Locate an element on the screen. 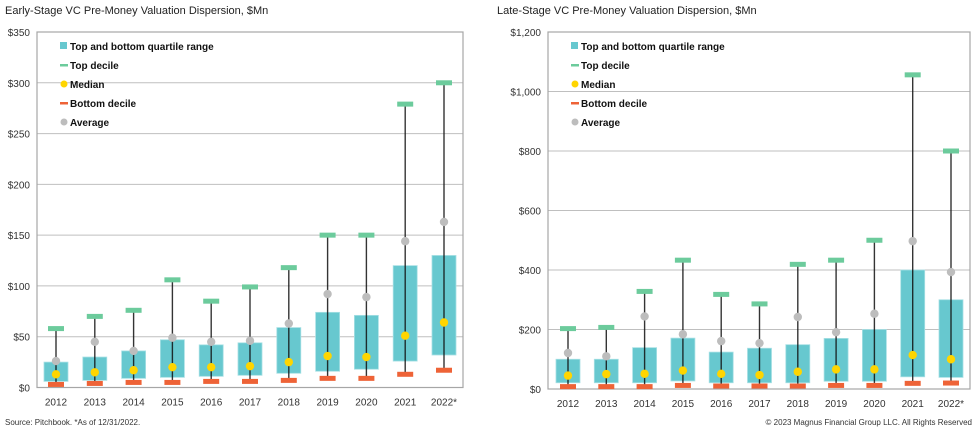 The width and height of the screenshot is (978, 433). y-tick-label: $1,200 is located at coordinates (525, 33).